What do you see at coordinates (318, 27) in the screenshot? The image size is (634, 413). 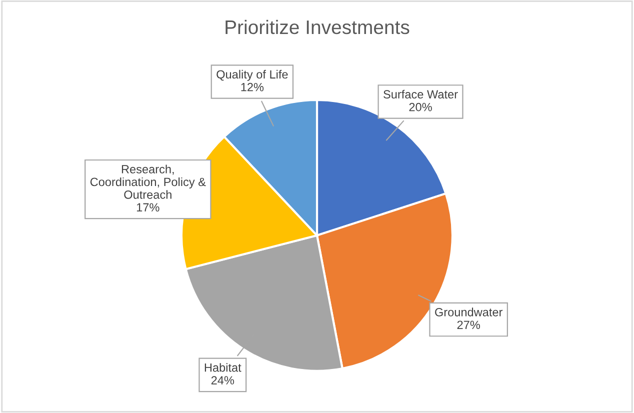 I see `chart-title: Prioritize Investments` at bounding box center [318, 27].